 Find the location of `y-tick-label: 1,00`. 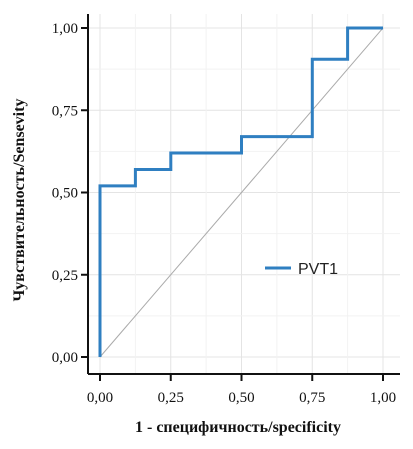

y-tick-label: 1,00 is located at coordinates (65, 29).